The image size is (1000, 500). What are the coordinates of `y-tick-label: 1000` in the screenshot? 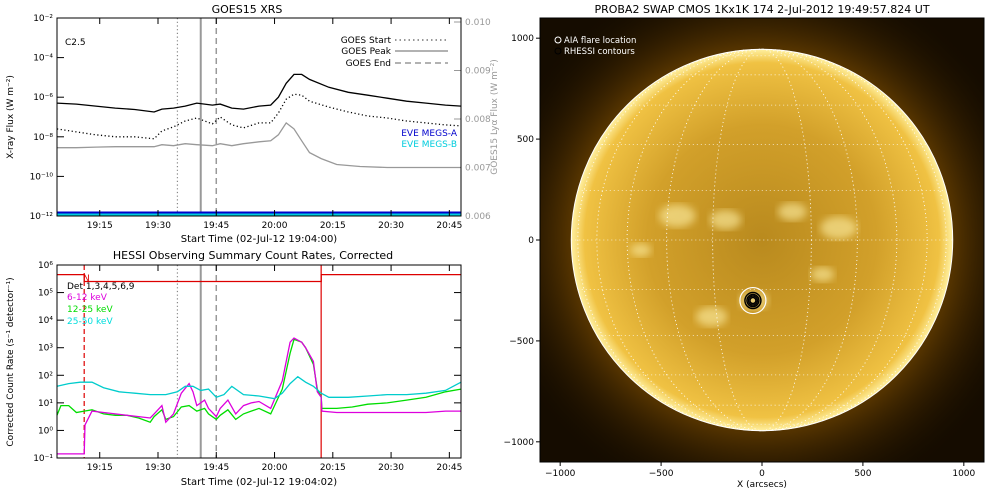 It's located at (522, 39).